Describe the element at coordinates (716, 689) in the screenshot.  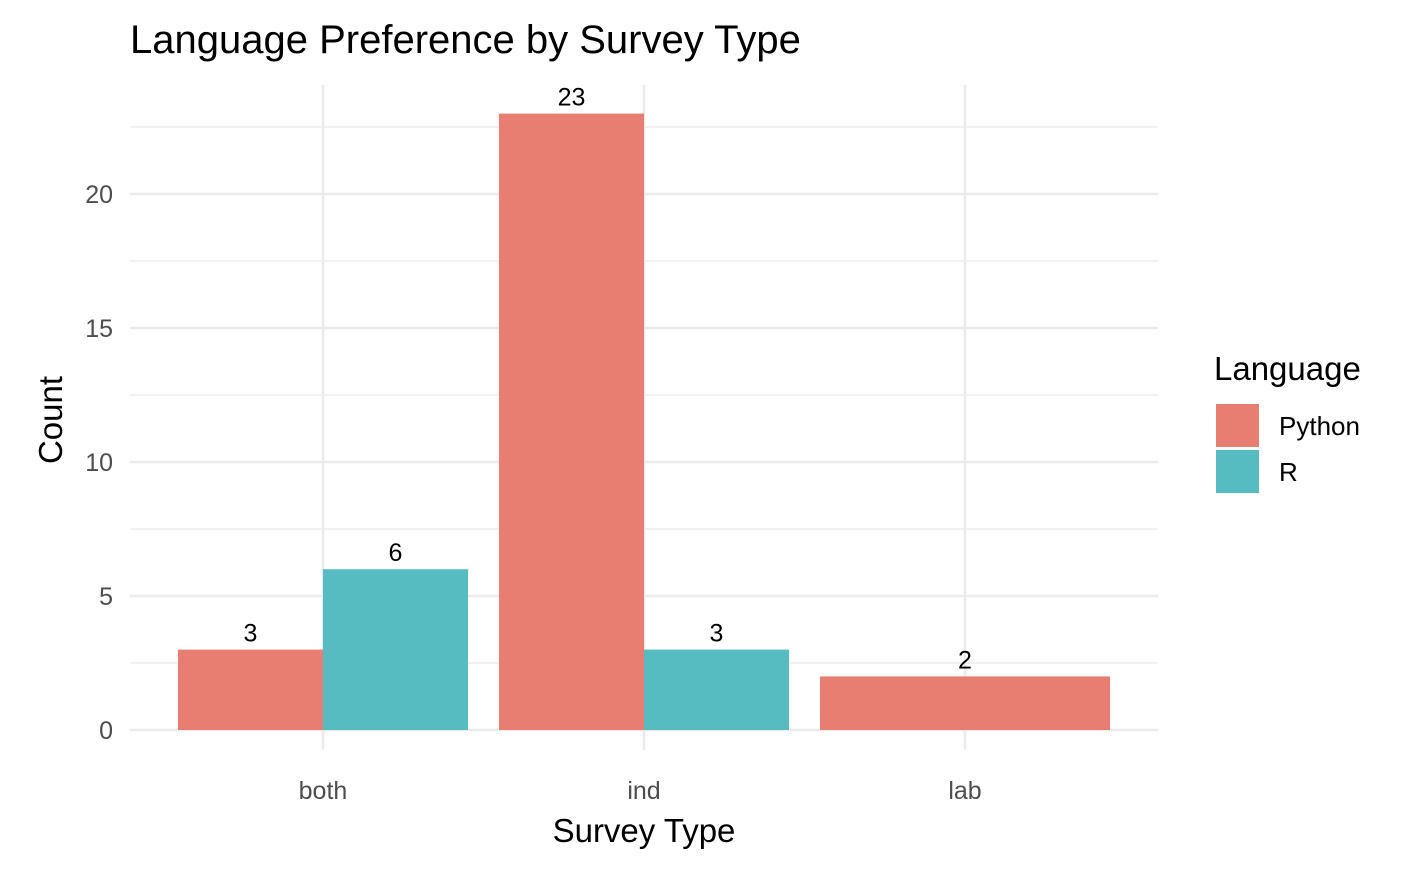
I see `bar-r-ind` at that location.